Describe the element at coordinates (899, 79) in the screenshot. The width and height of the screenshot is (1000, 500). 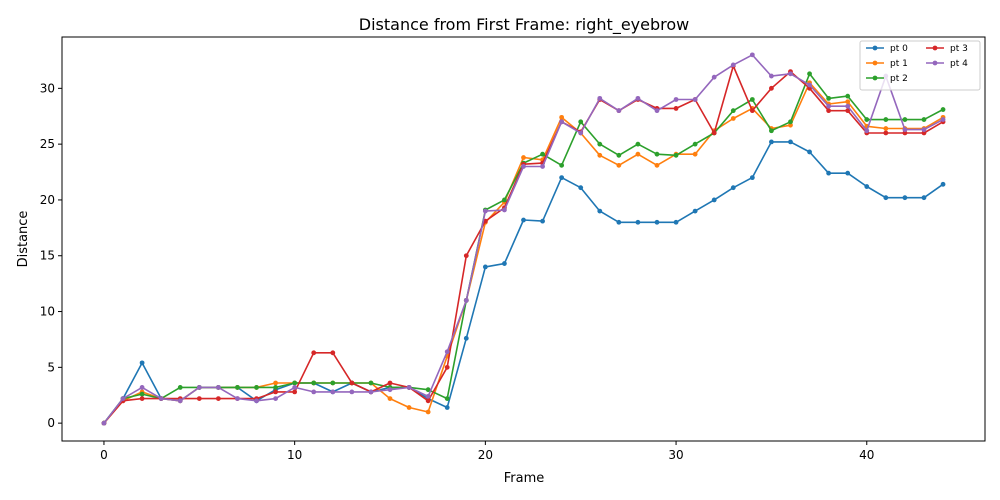
I see `legend-label: pt 2` at that location.